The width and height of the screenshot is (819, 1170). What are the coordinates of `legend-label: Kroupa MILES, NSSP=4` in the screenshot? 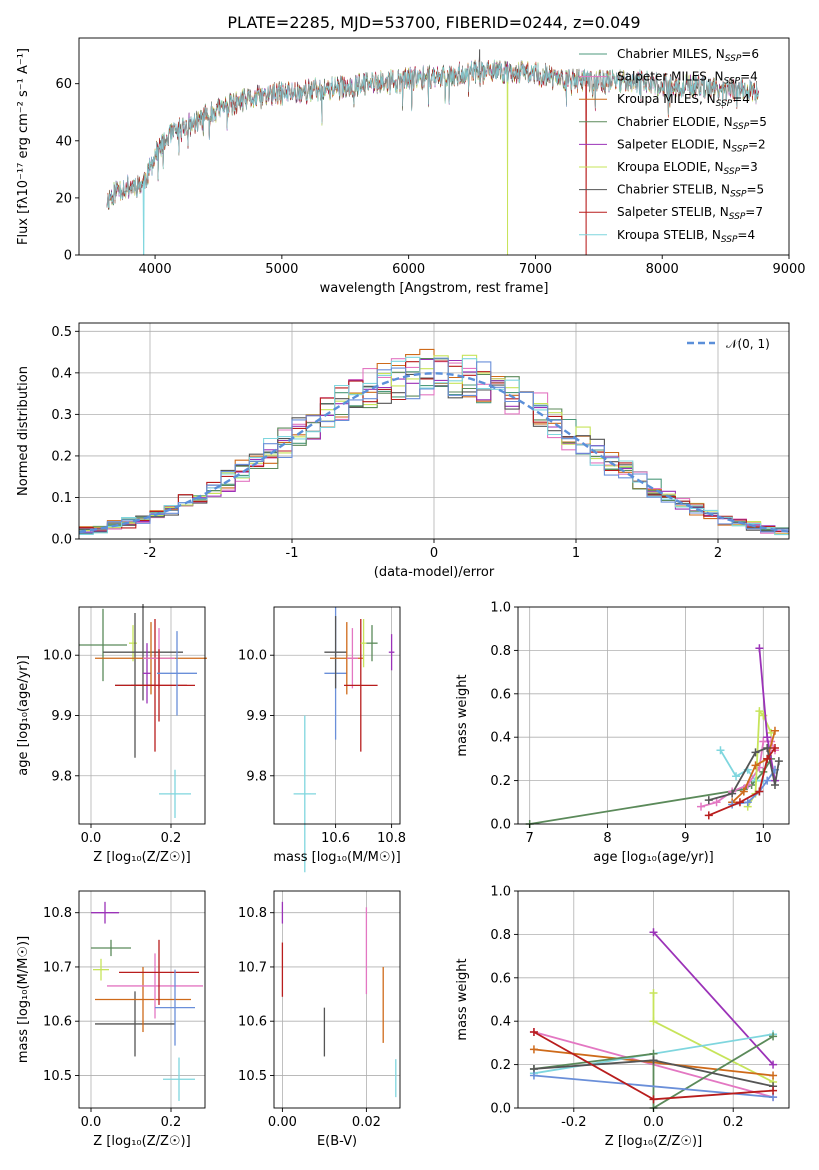 It's located at (683, 100).